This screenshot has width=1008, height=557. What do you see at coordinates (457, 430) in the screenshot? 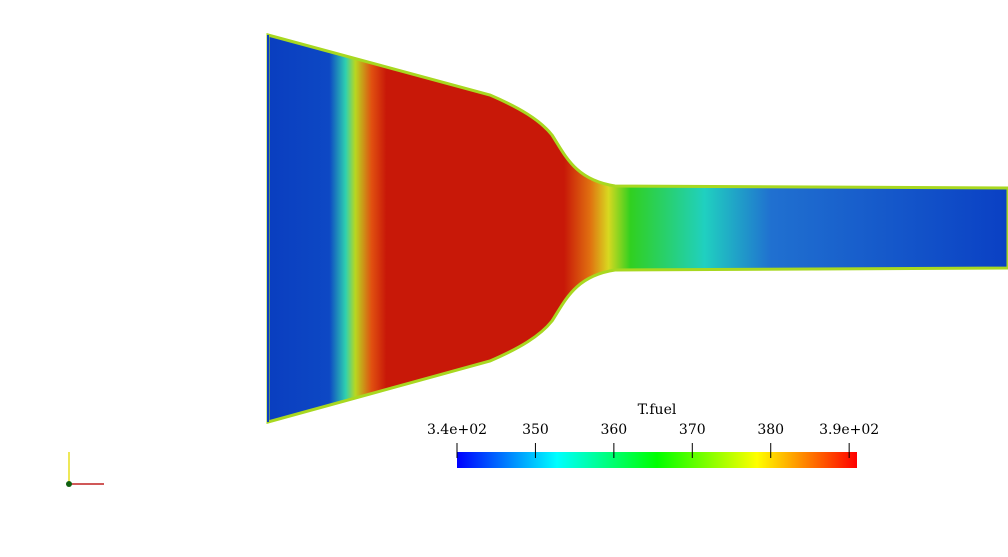
I see `tick-label: 3.4e+02` at bounding box center [457, 430].